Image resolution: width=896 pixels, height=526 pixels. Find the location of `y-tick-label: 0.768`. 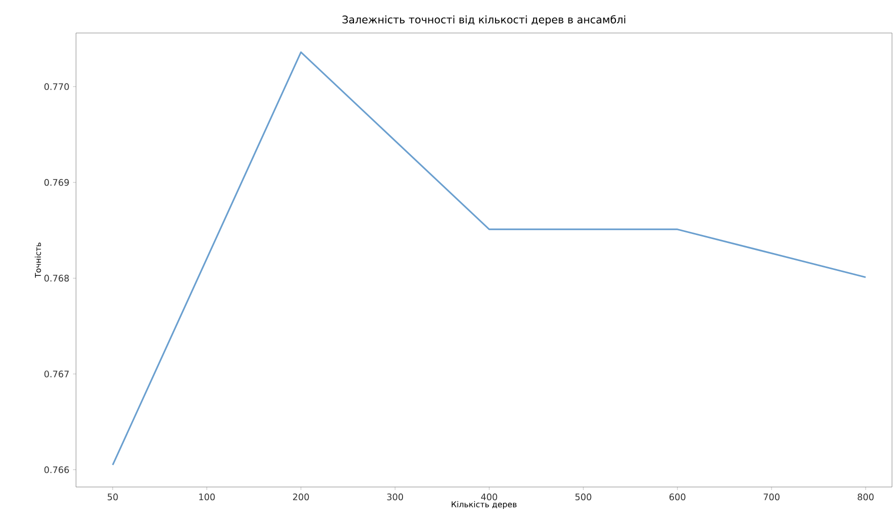

y-tick-label: 0.768 is located at coordinates (56, 278).